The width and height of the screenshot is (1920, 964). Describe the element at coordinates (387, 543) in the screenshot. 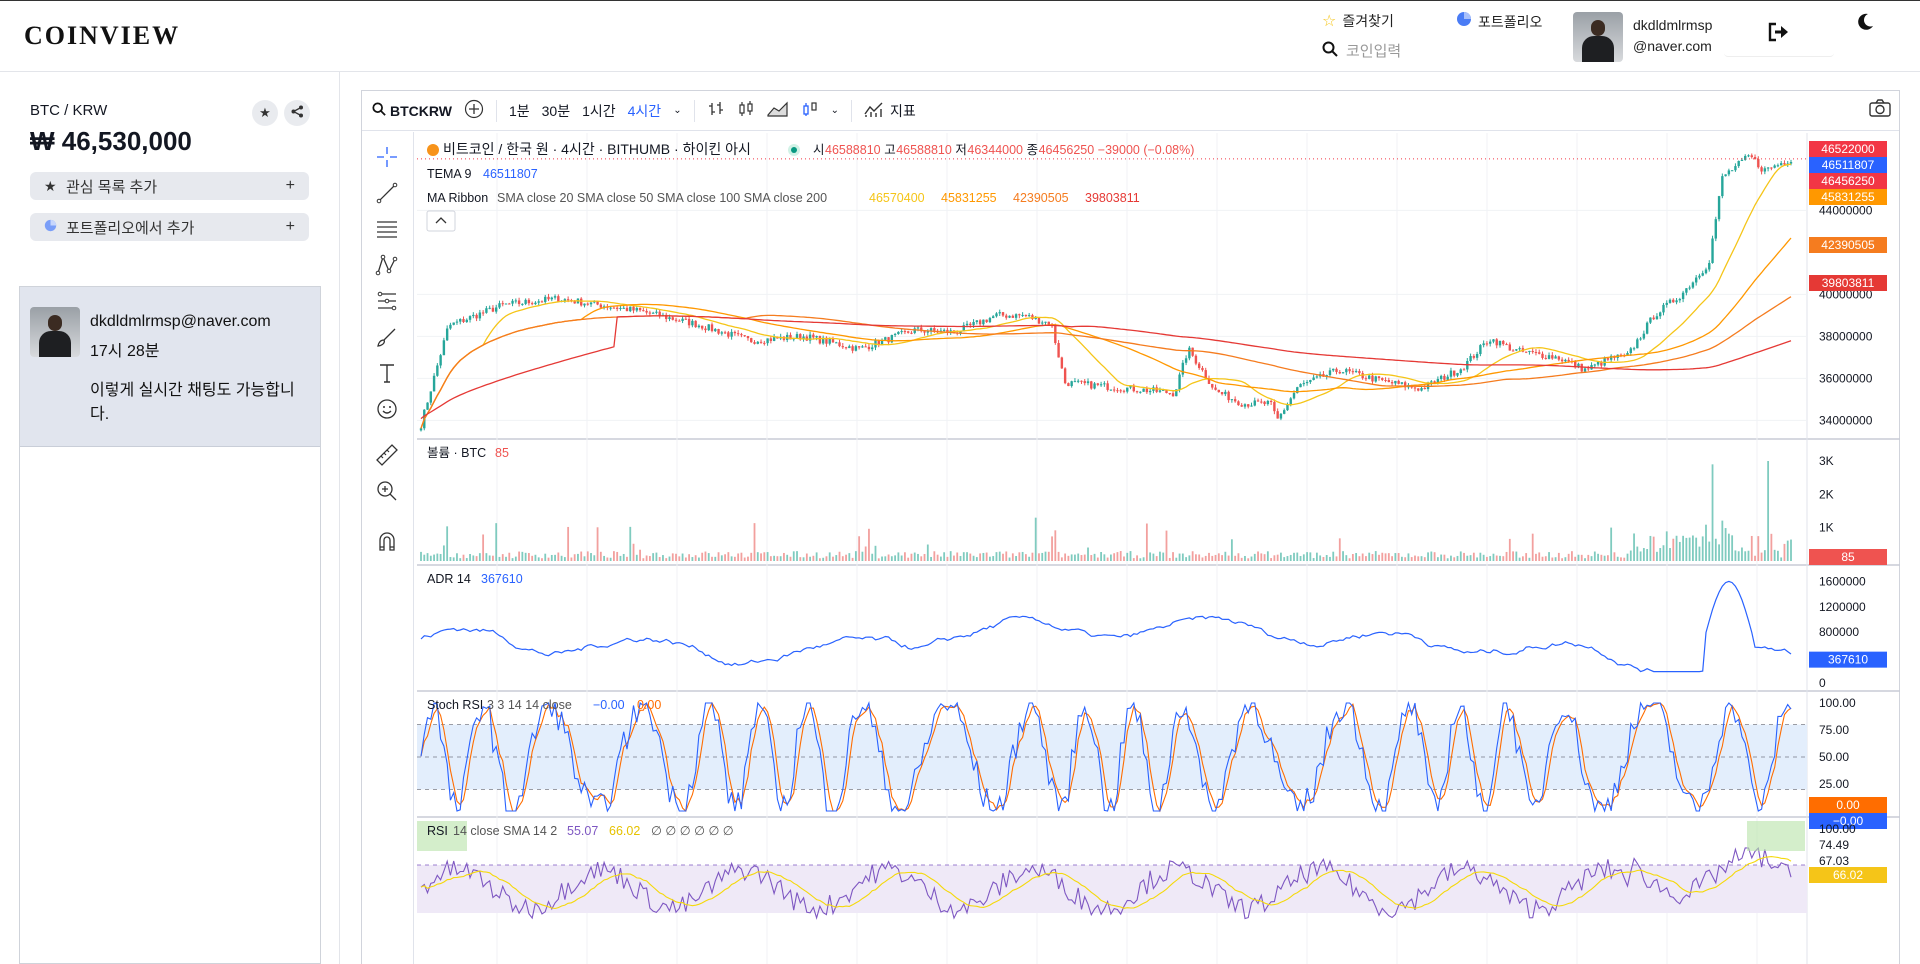

I see `magnet-tool` at that location.